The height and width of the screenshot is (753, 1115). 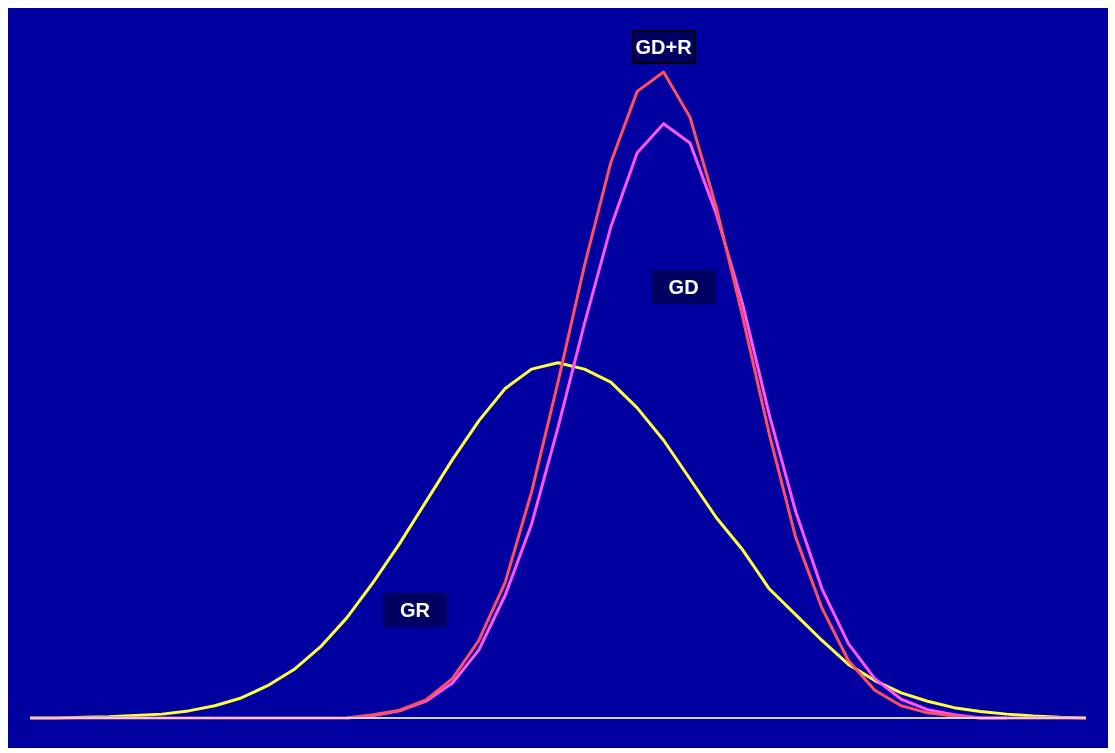 I want to click on series-label: GD+R, so click(x=663, y=47).